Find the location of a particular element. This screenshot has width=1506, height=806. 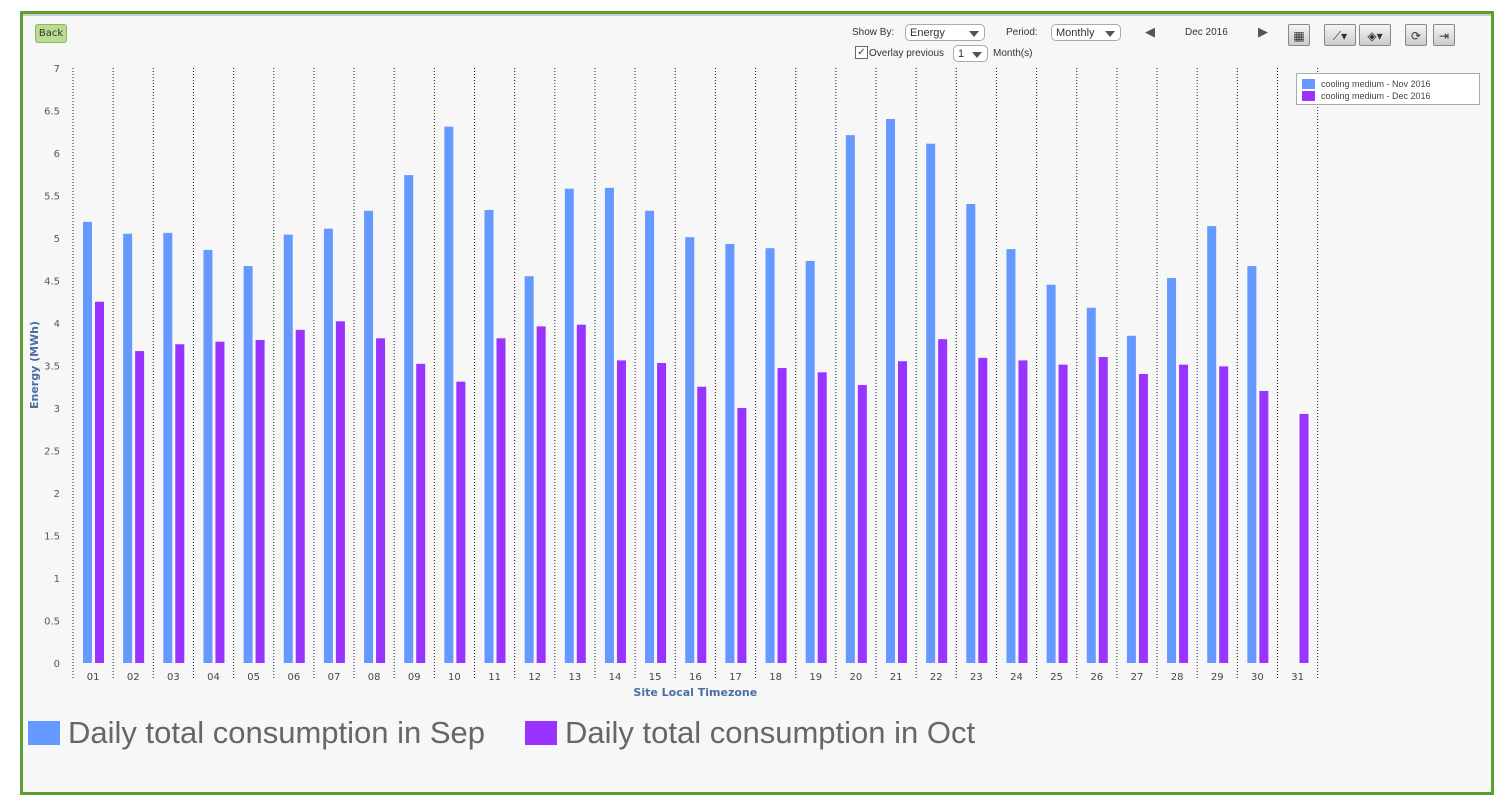

y-tick-label: 2.5 is located at coordinates (52, 452).